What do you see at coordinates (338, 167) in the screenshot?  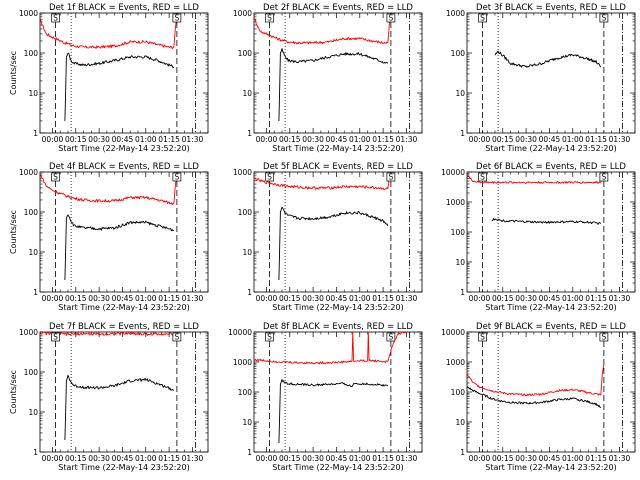 I see `panel-title: Det 5f BLACK = Events, RED = LLD` at bounding box center [338, 167].